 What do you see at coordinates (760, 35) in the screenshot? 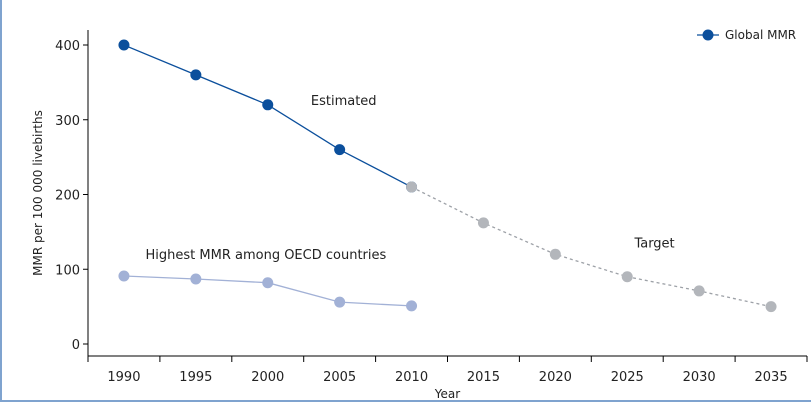
I see `legend-label: Global MMR` at bounding box center [760, 35].